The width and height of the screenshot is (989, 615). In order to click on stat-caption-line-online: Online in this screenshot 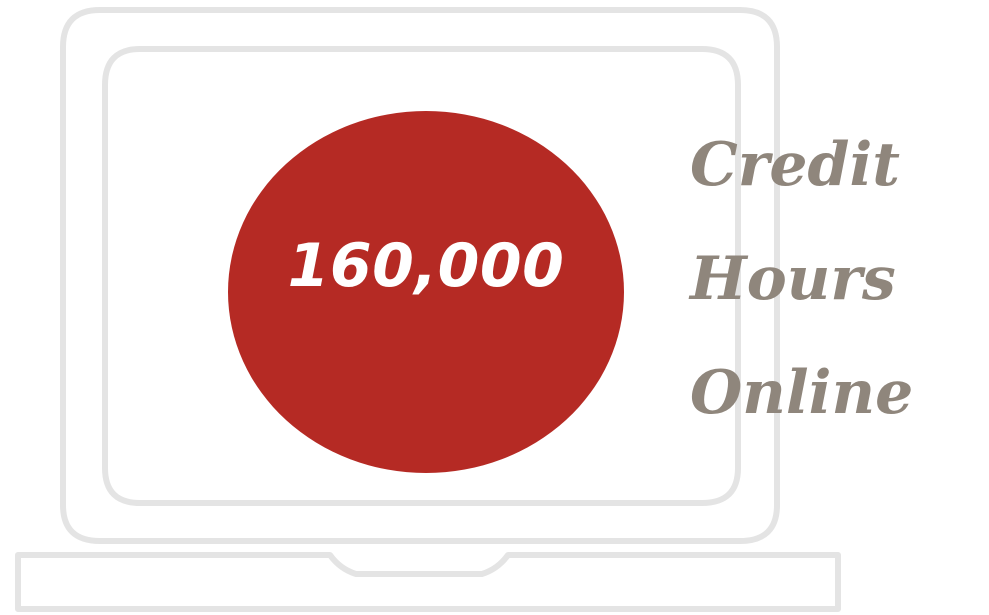, I will do `click(802, 393)`.